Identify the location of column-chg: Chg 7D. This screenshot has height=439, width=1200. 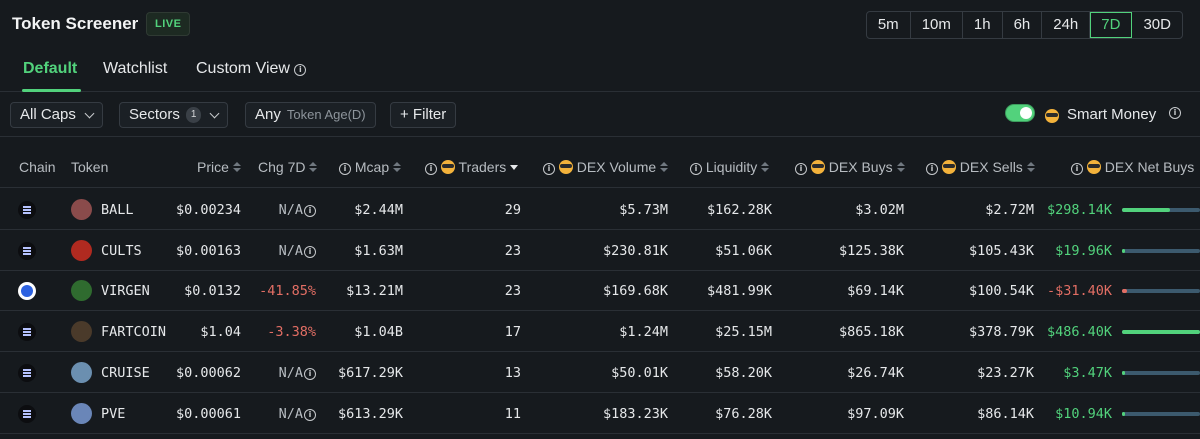
(288, 167).